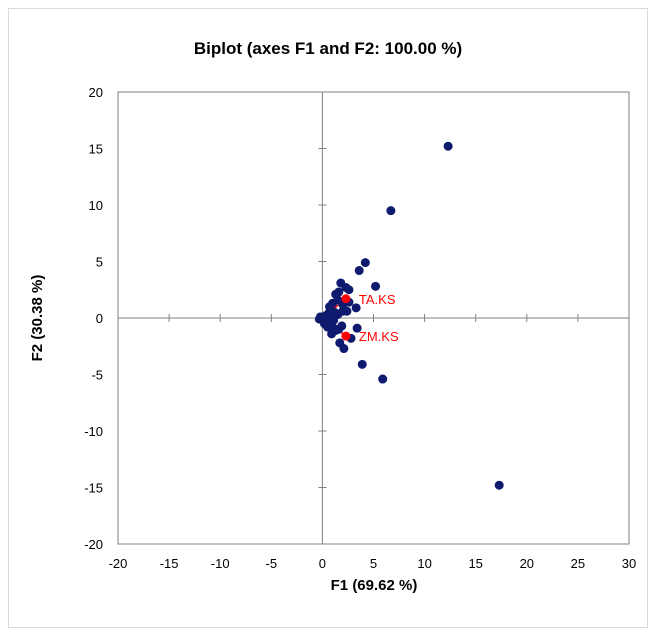 Image resolution: width=658 pixels, height=639 pixels. What do you see at coordinates (379, 336) in the screenshot?
I see `variable-label: ZM.KS` at bounding box center [379, 336].